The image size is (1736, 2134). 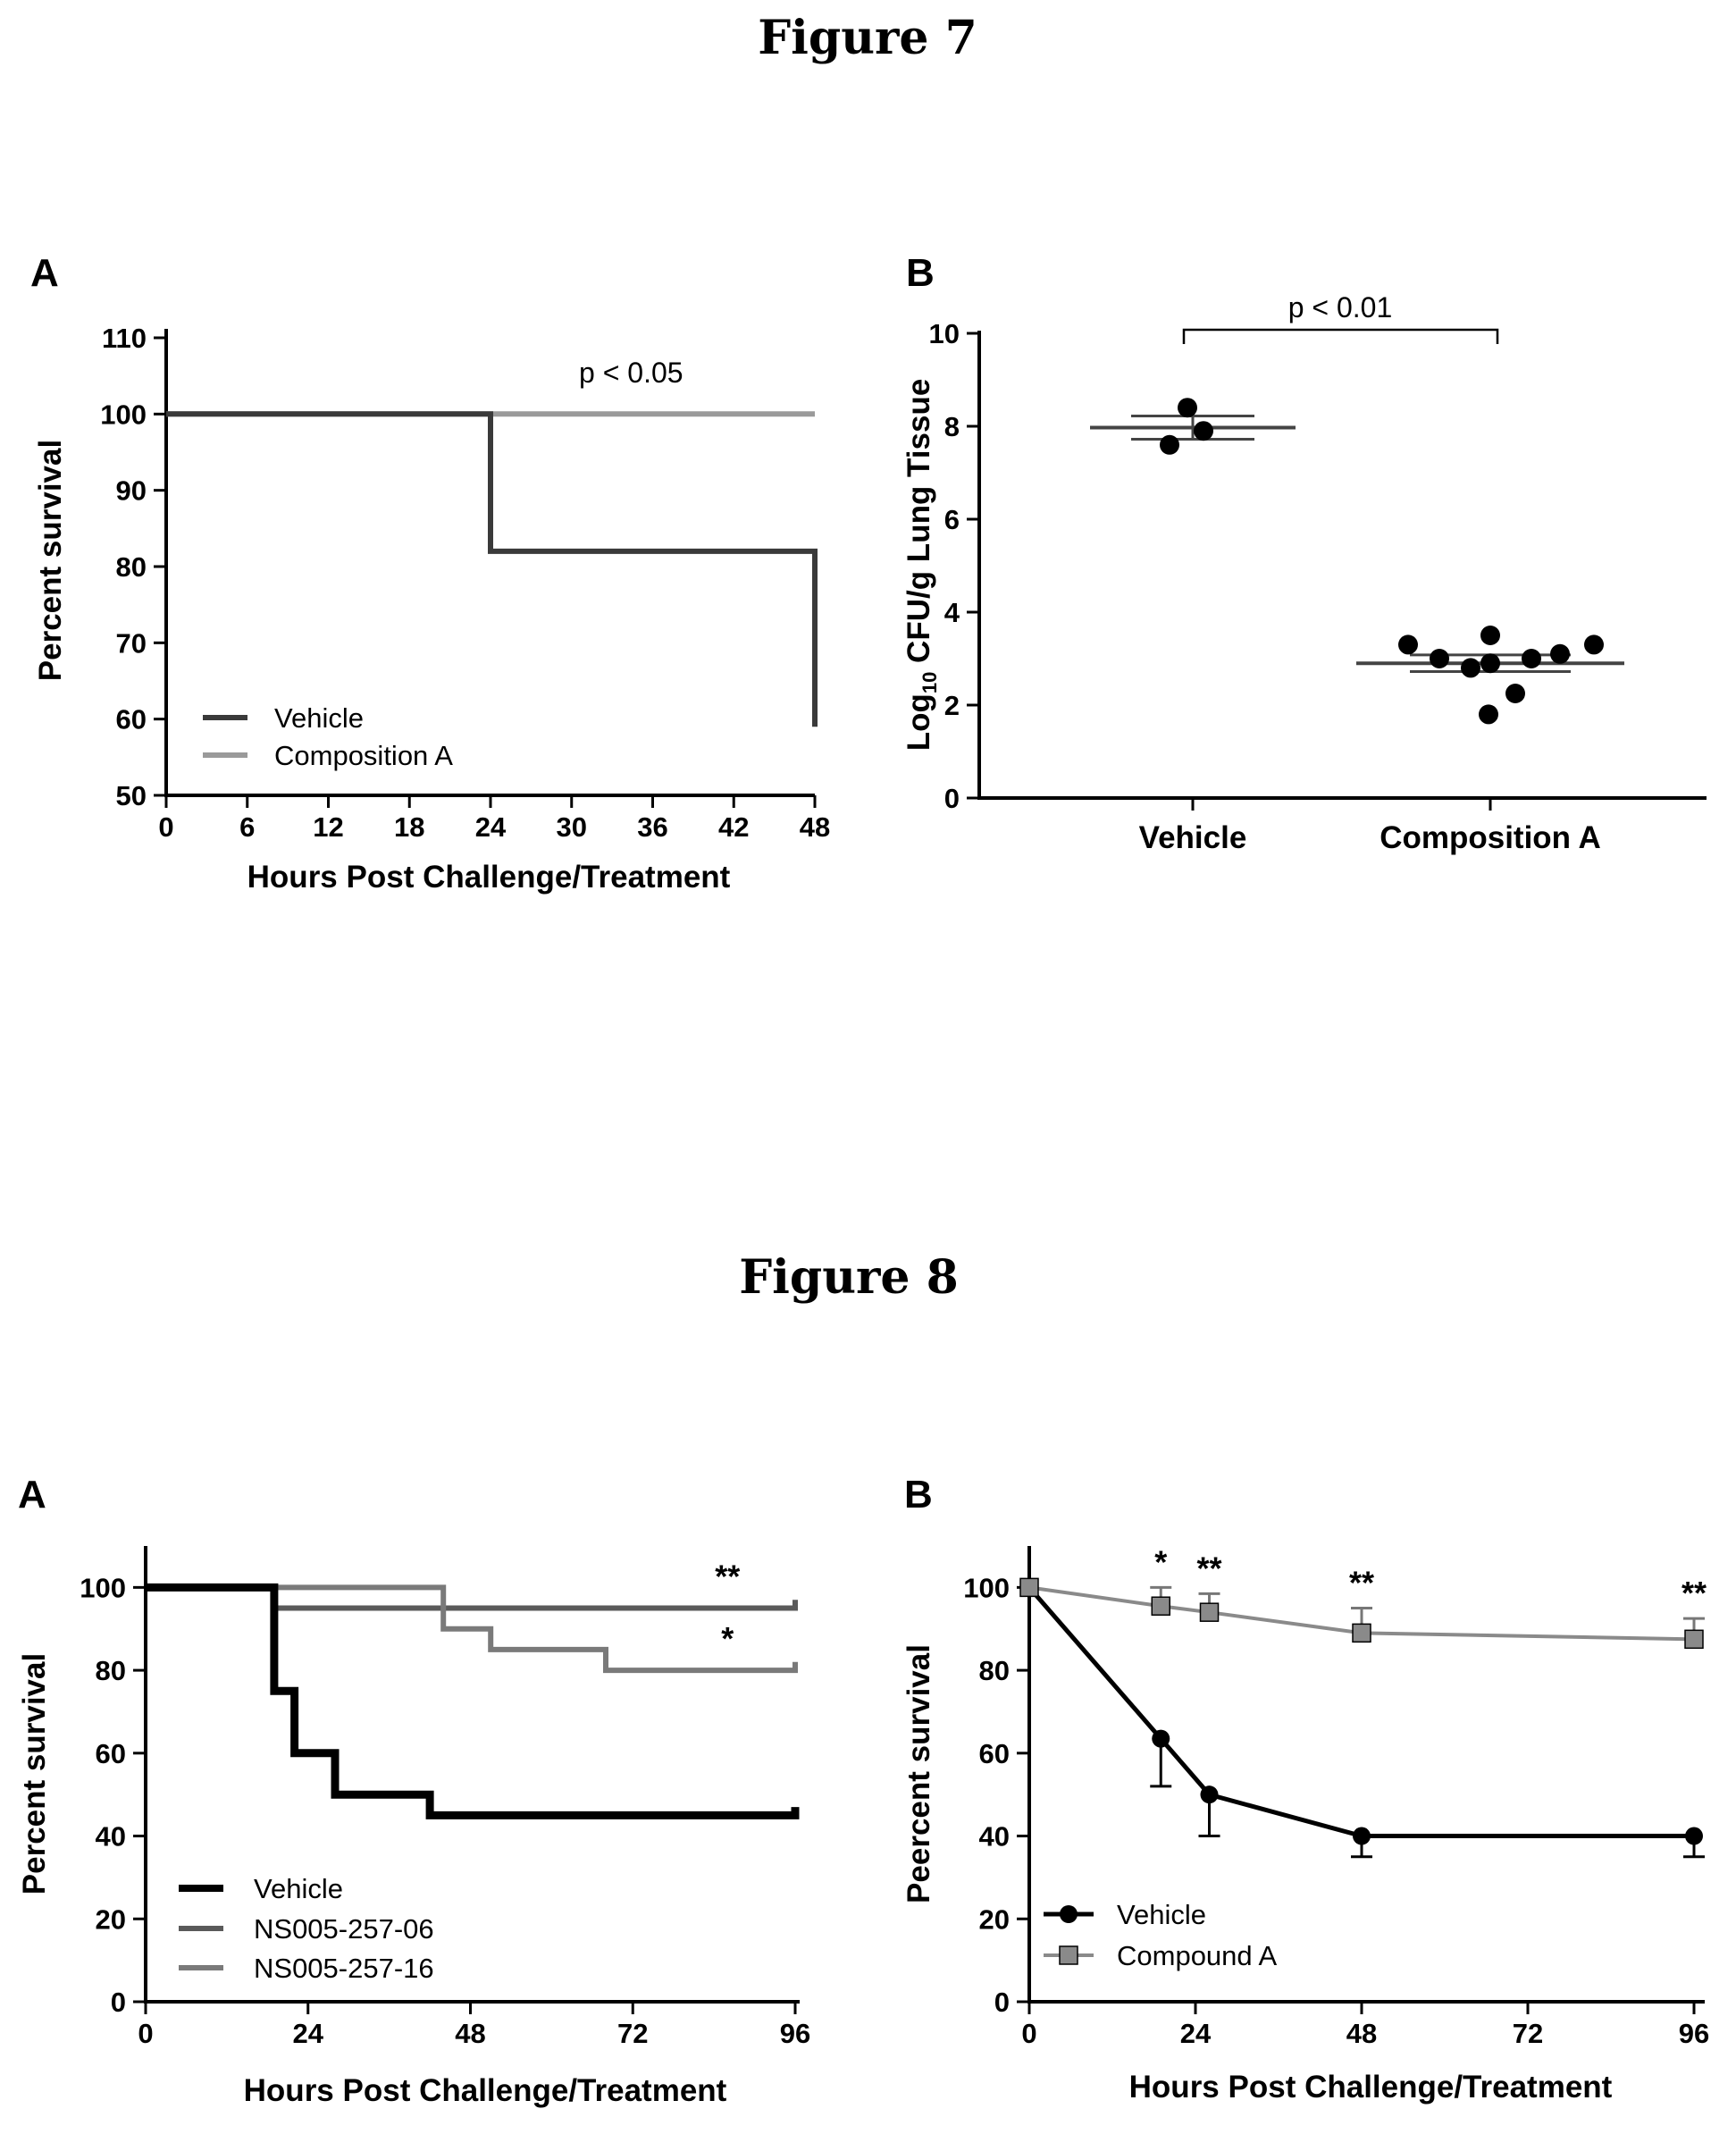 What do you see at coordinates (344, 1929) in the screenshot?
I see `legend-ns005-257-06: NS005-257-06` at bounding box center [344, 1929].